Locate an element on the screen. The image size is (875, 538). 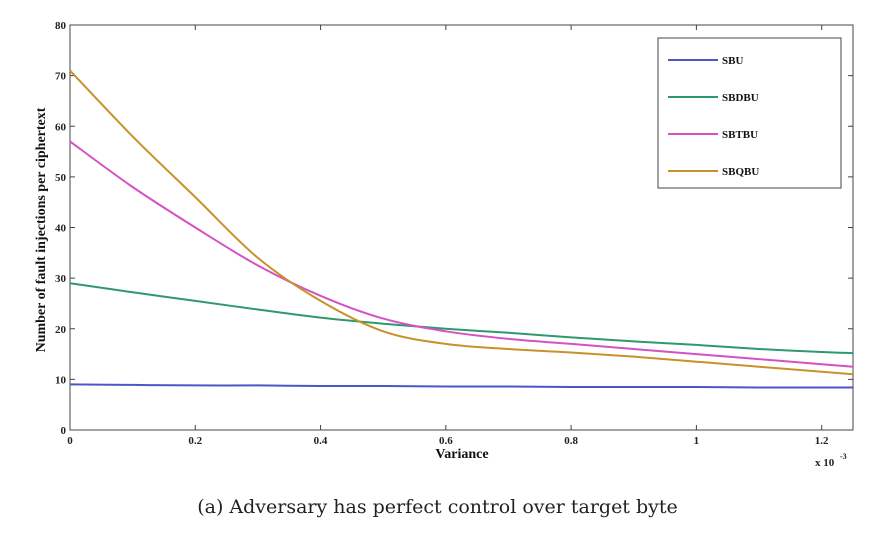
y-tick-label: 0 is located at coordinates (64, 431).